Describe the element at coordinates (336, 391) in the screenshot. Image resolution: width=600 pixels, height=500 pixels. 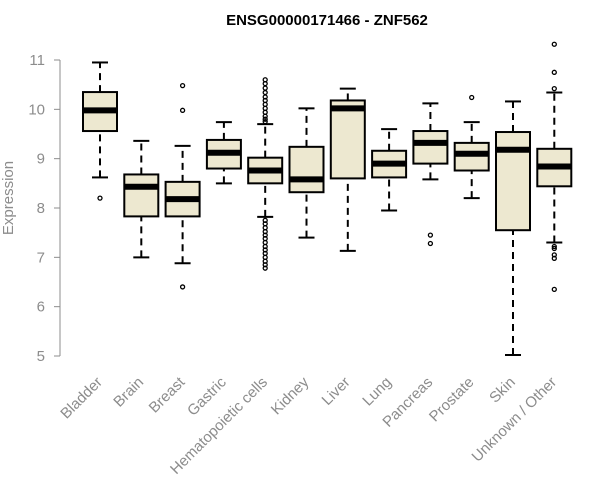
I see `x-category-label: Liver` at that location.